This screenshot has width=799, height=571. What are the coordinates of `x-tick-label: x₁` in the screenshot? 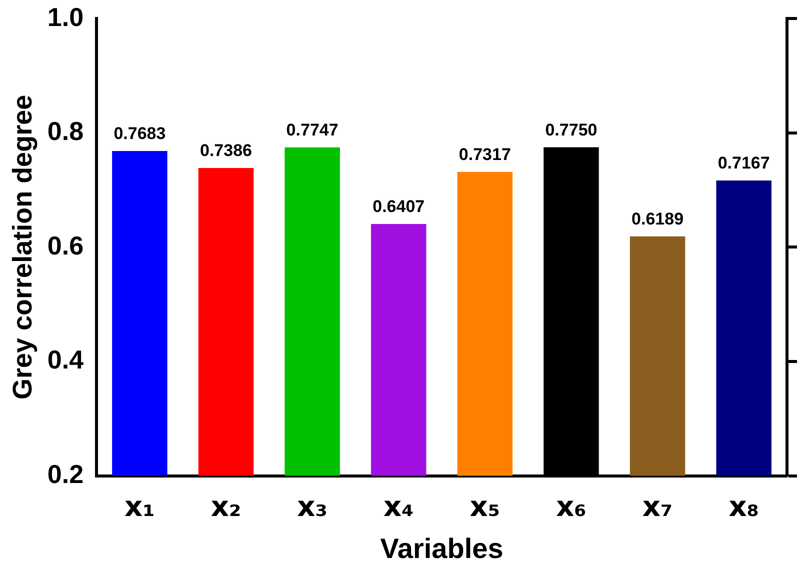 It's located at (139, 506).